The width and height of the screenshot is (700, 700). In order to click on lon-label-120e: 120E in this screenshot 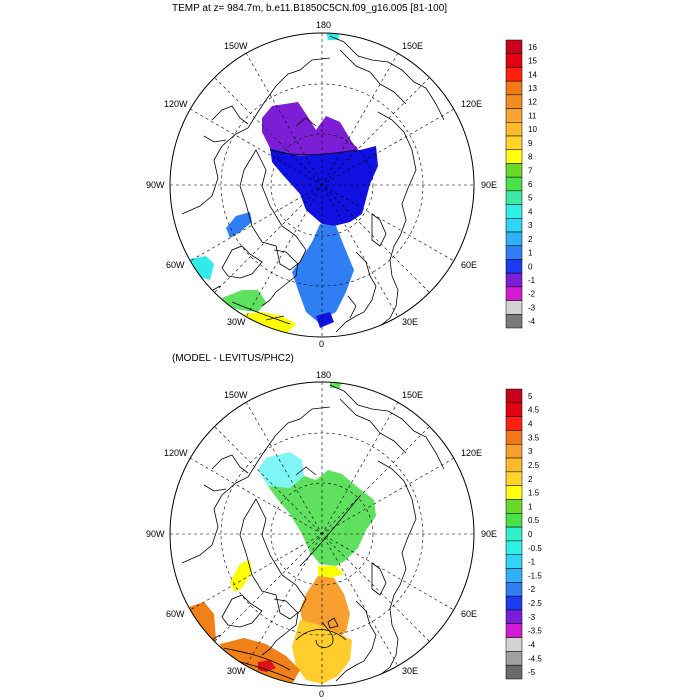, I will do `click(471, 104)`.